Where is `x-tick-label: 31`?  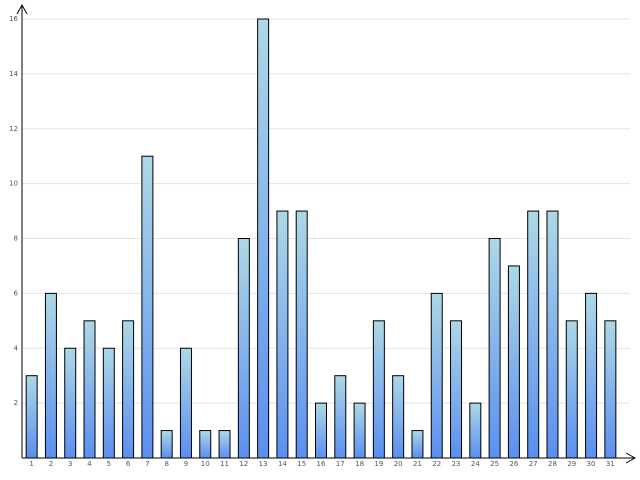
x-tick-label: 31 is located at coordinates (610, 464).